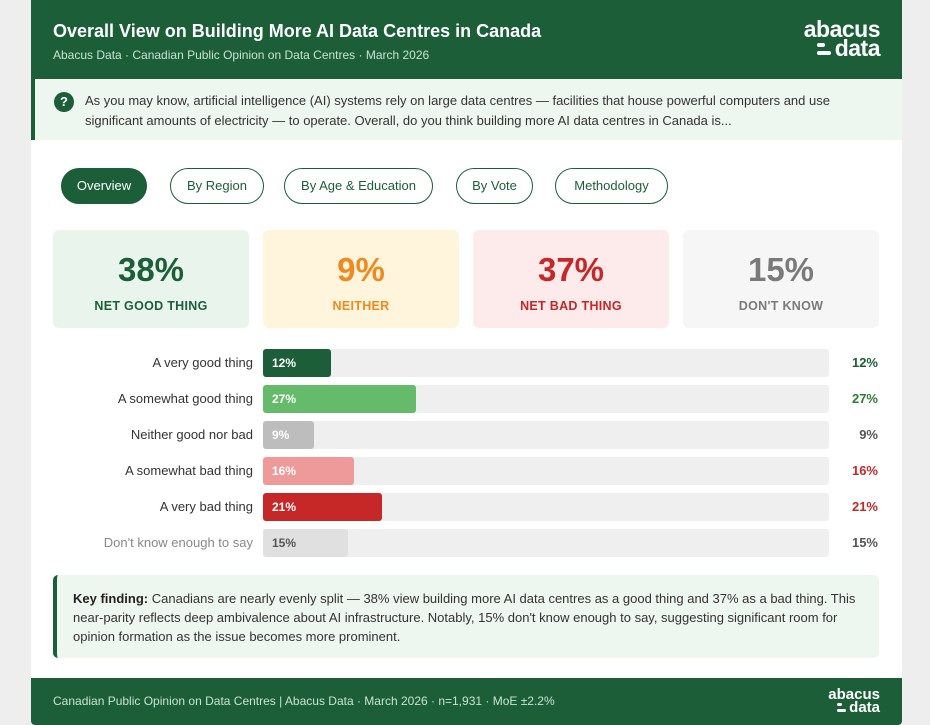 This screenshot has width=930, height=725. What do you see at coordinates (191, 434) in the screenshot?
I see `bar-category-label: Neither good nor bad` at bounding box center [191, 434].